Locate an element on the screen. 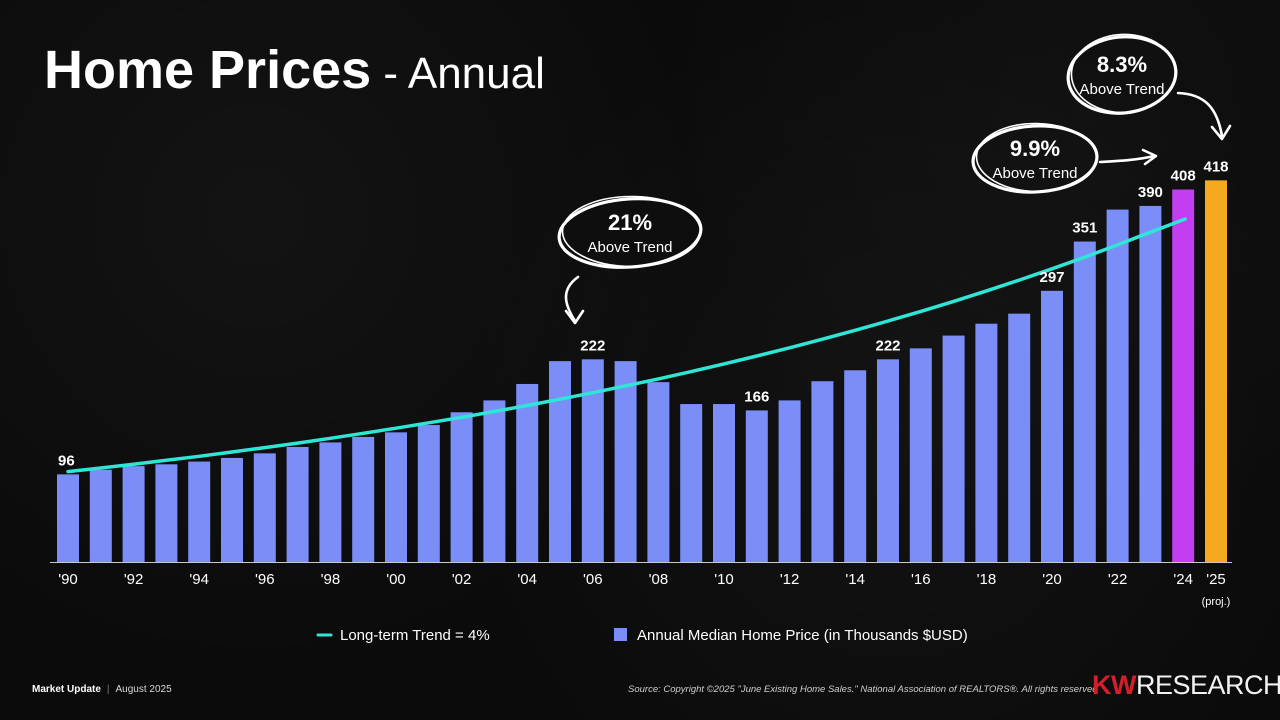 The height and width of the screenshot is (720, 1280). x-tick-label: '94 is located at coordinates (199, 579).